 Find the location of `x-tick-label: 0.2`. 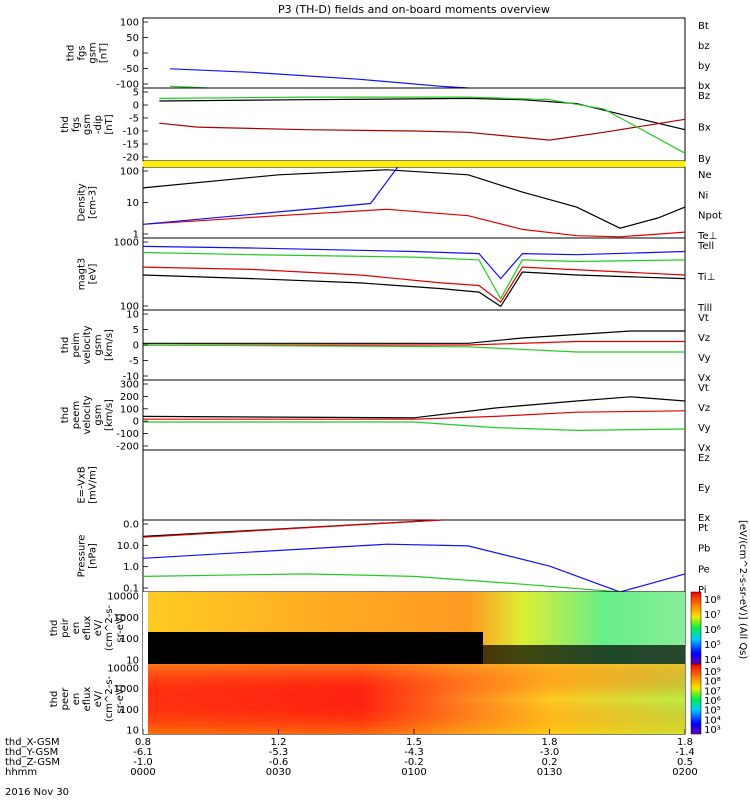

x-tick-label: 0.2 is located at coordinates (550, 762).